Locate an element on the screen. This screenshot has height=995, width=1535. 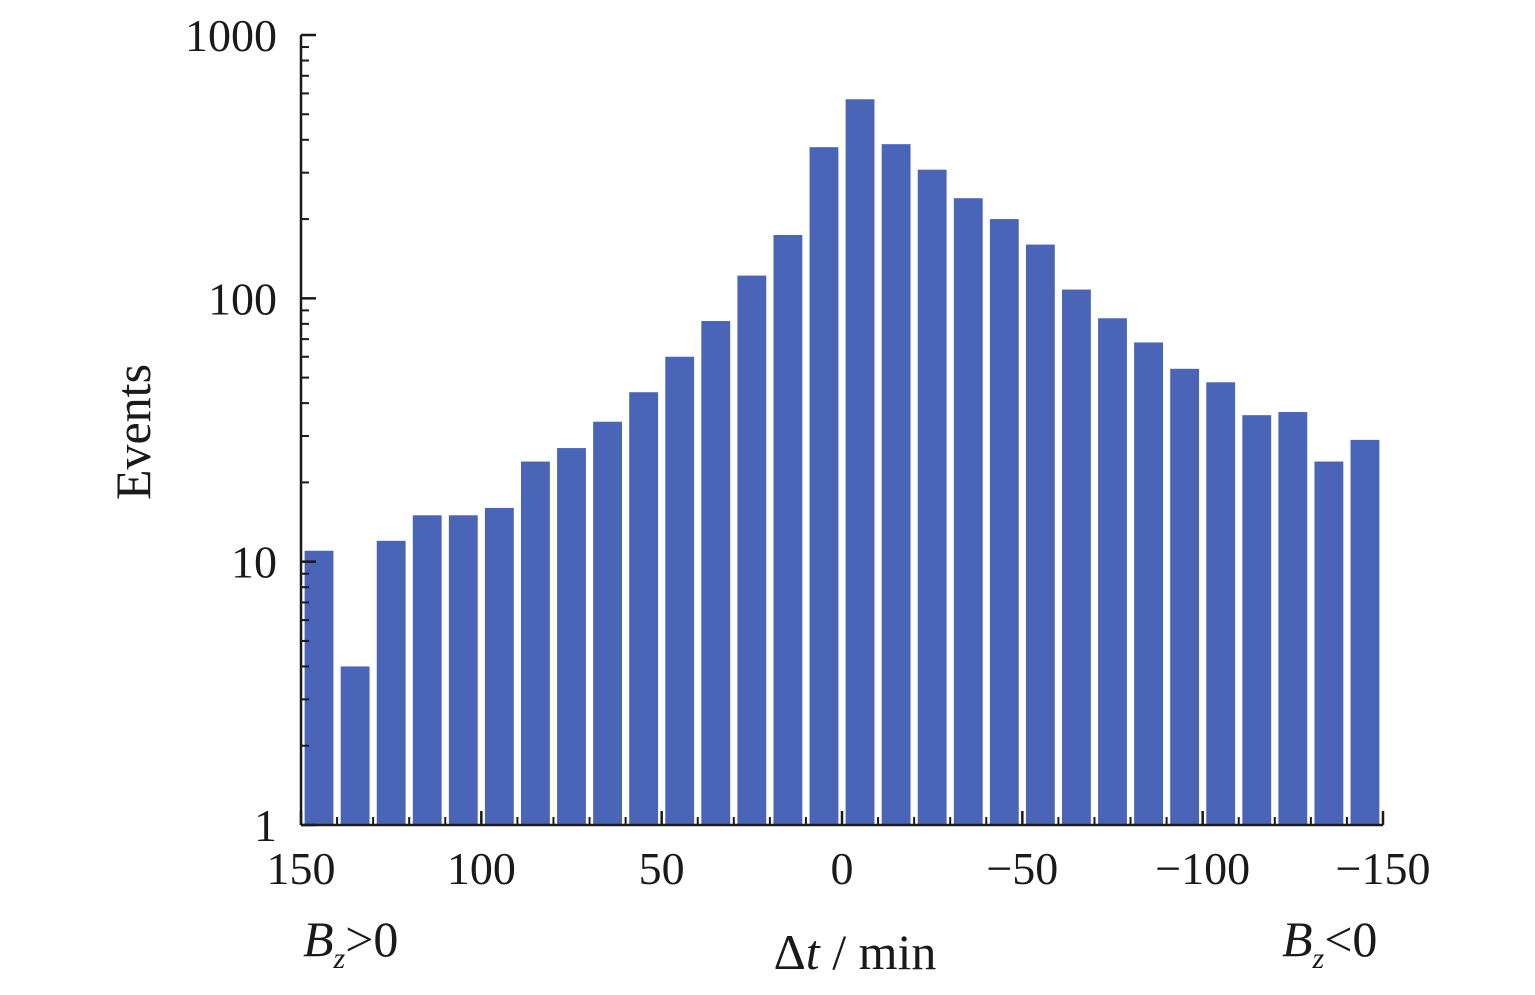
x-axis-title-var: t is located at coordinates (813, 952).